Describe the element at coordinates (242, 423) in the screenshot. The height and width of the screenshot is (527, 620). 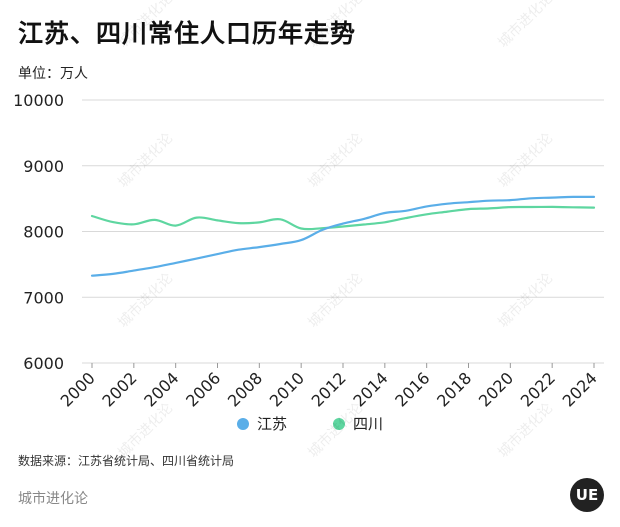
I see `legend-jiangsu-marker` at that location.